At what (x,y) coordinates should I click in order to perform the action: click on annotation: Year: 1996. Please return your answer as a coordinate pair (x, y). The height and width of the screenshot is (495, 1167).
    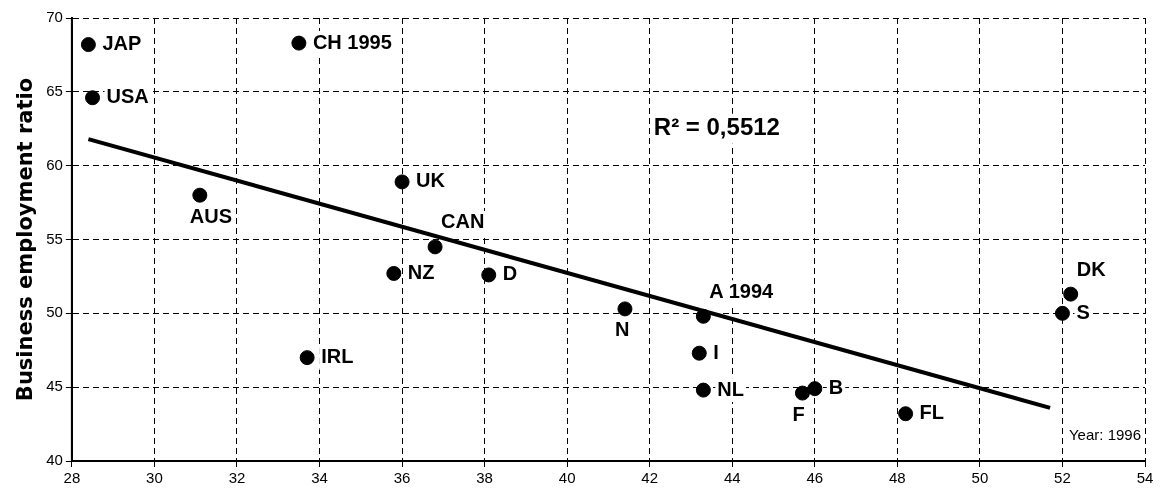
    Looking at the image, I should click on (1104, 435).